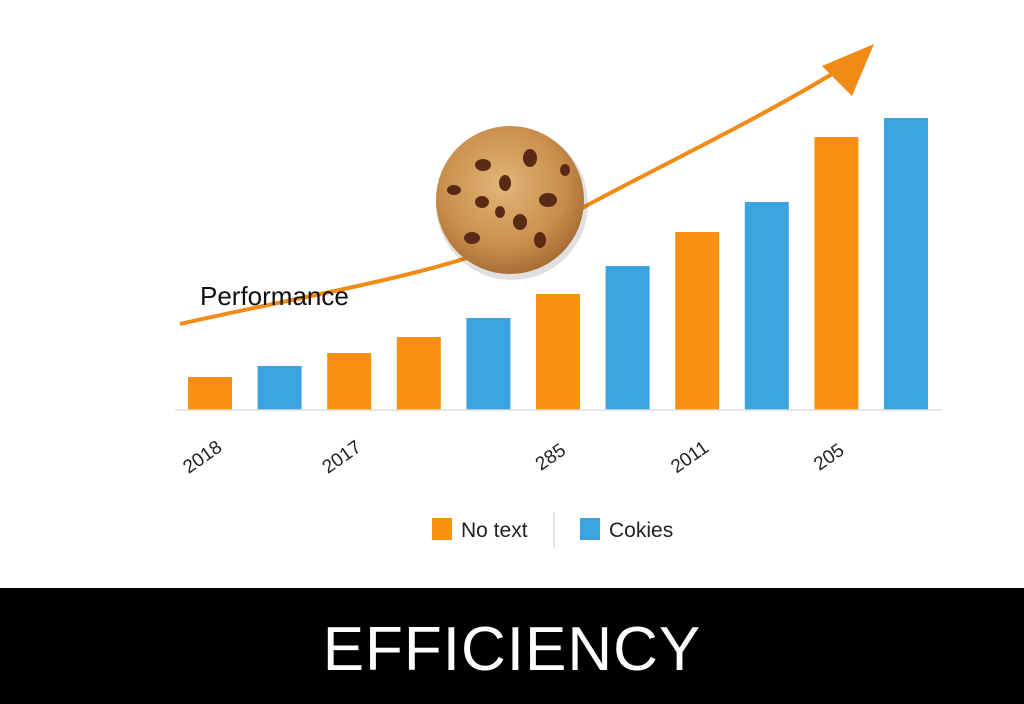 The width and height of the screenshot is (1024, 704). Describe the element at coordinates (641, 530) in the screenshot. I see `legend-label-cokies: Cokies` at that location.